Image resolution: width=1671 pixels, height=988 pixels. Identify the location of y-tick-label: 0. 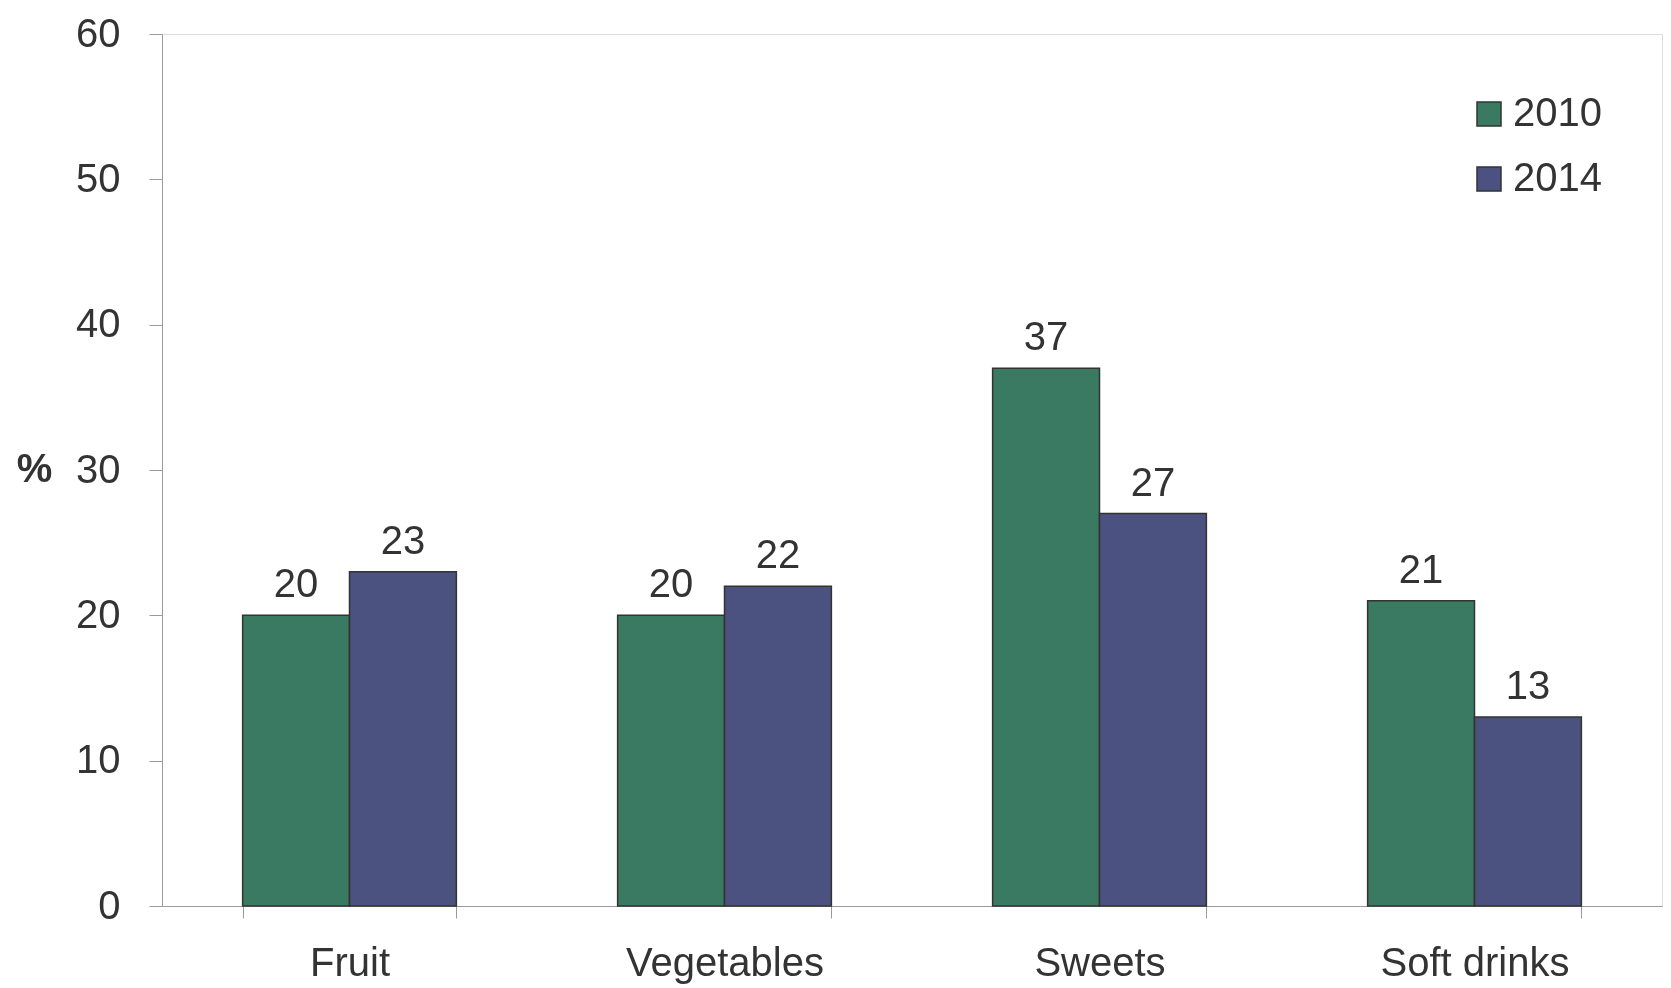
(109, 904).